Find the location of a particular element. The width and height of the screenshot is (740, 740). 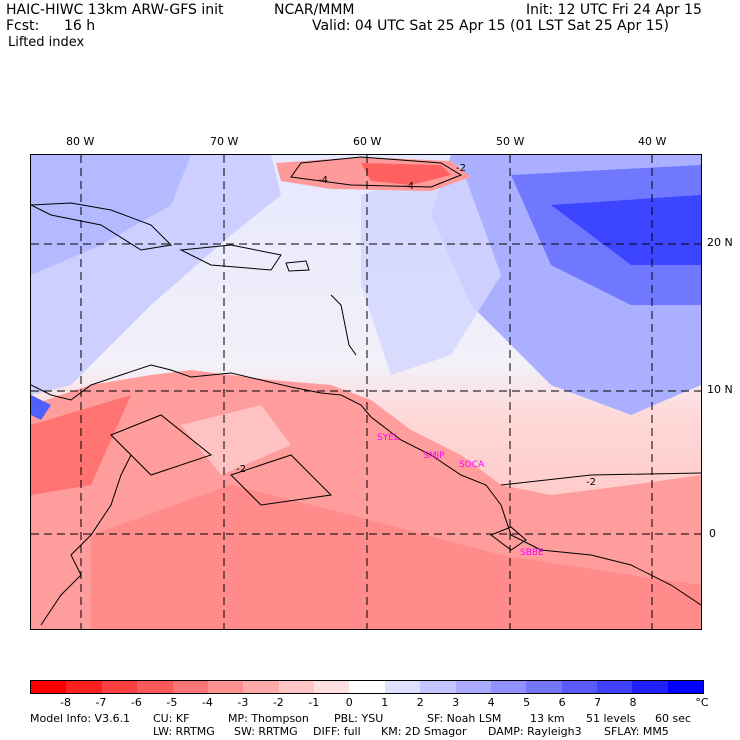

contour-minus4-north is located at coordinates (376, 172).